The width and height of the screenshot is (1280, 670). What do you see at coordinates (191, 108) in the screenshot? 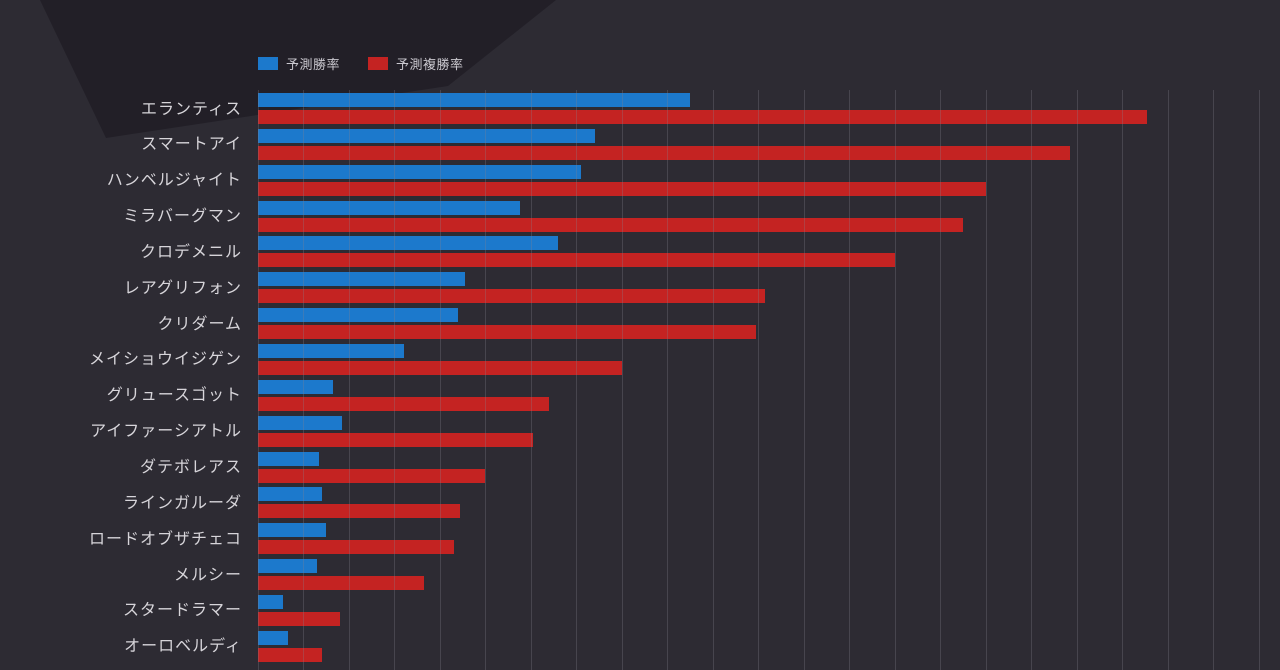
I see `category-label: エランティス` at bounding box center [191, 108].